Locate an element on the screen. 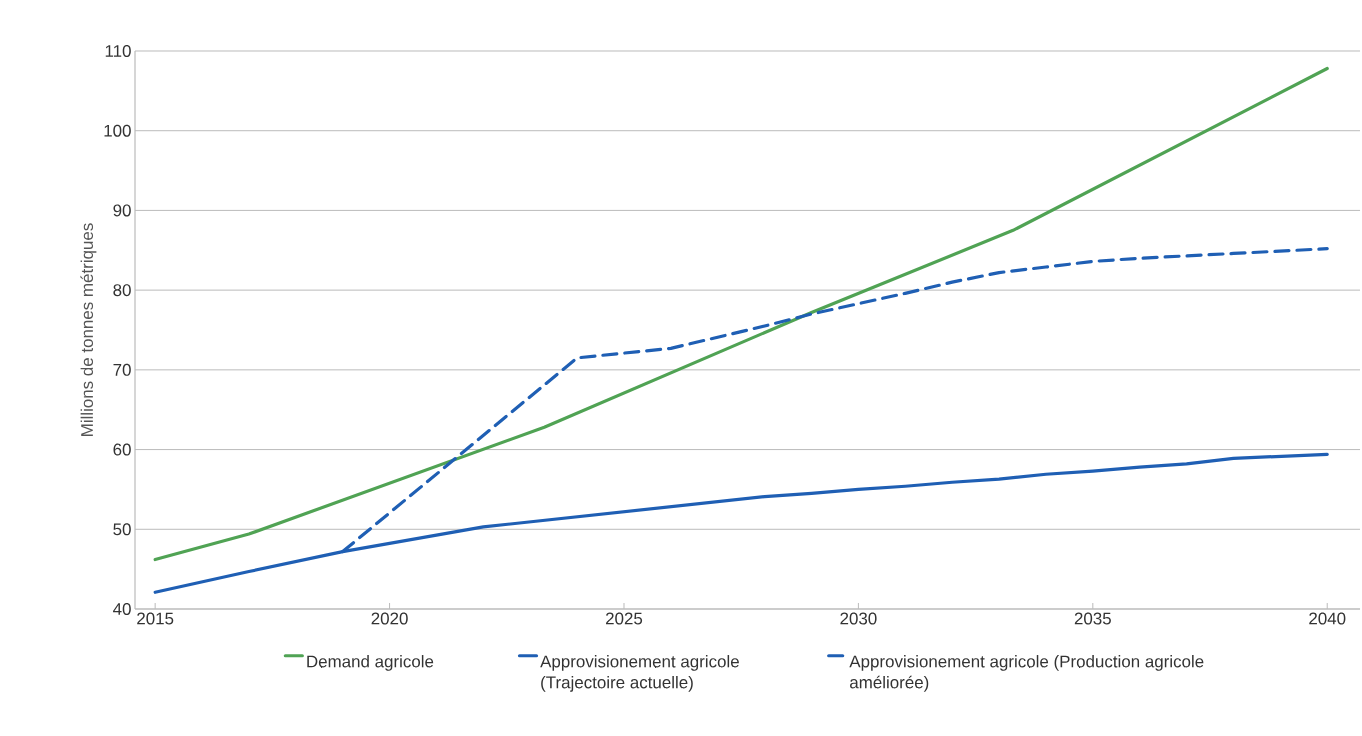 The height and width of the screenshot is (736, 1362). y-tick-label: 60 is located at coordinates (122, 449).